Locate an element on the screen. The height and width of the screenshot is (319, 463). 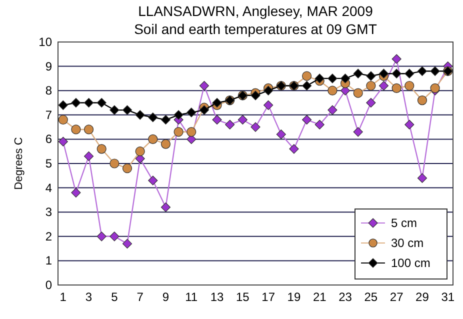
x-tick-label: 19 is located at coordinates (294, 297).